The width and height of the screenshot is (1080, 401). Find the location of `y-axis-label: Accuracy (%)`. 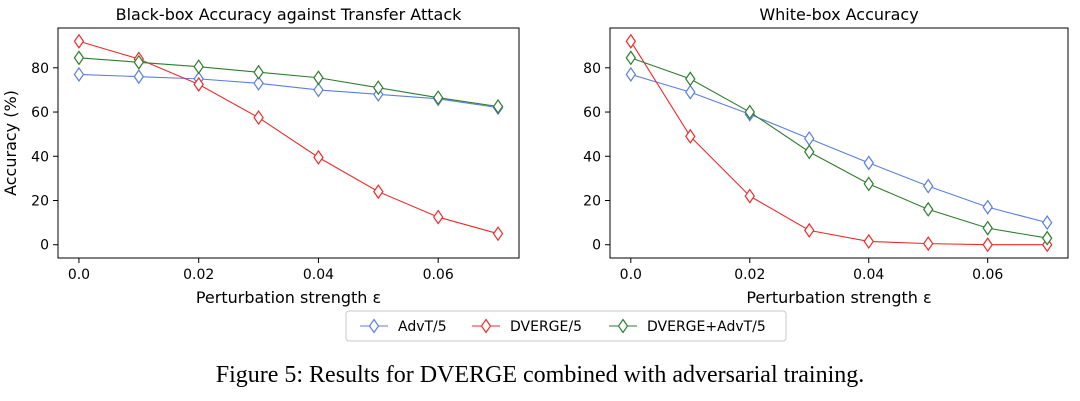

y-axis-label: Accuracy (%) is located at coordinates (10, 143).